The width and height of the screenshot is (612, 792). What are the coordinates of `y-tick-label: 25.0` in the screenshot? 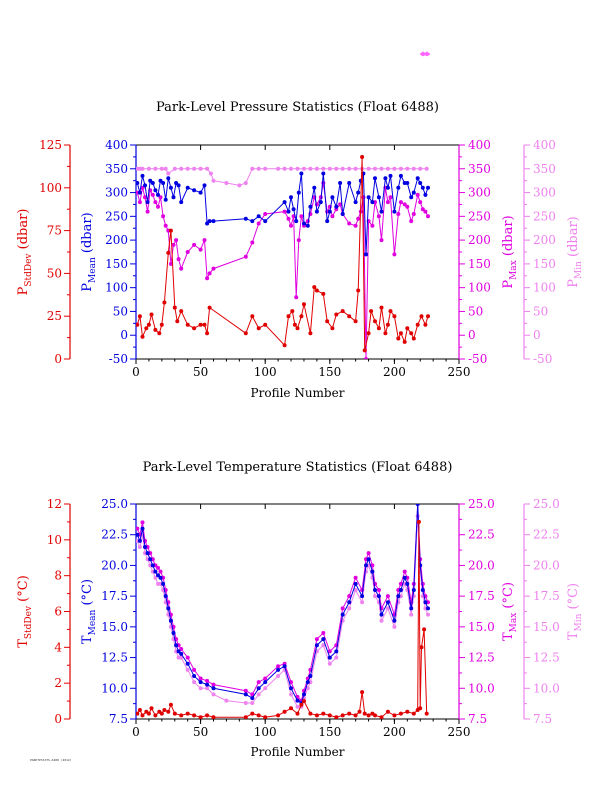 It's located at (114, 504).